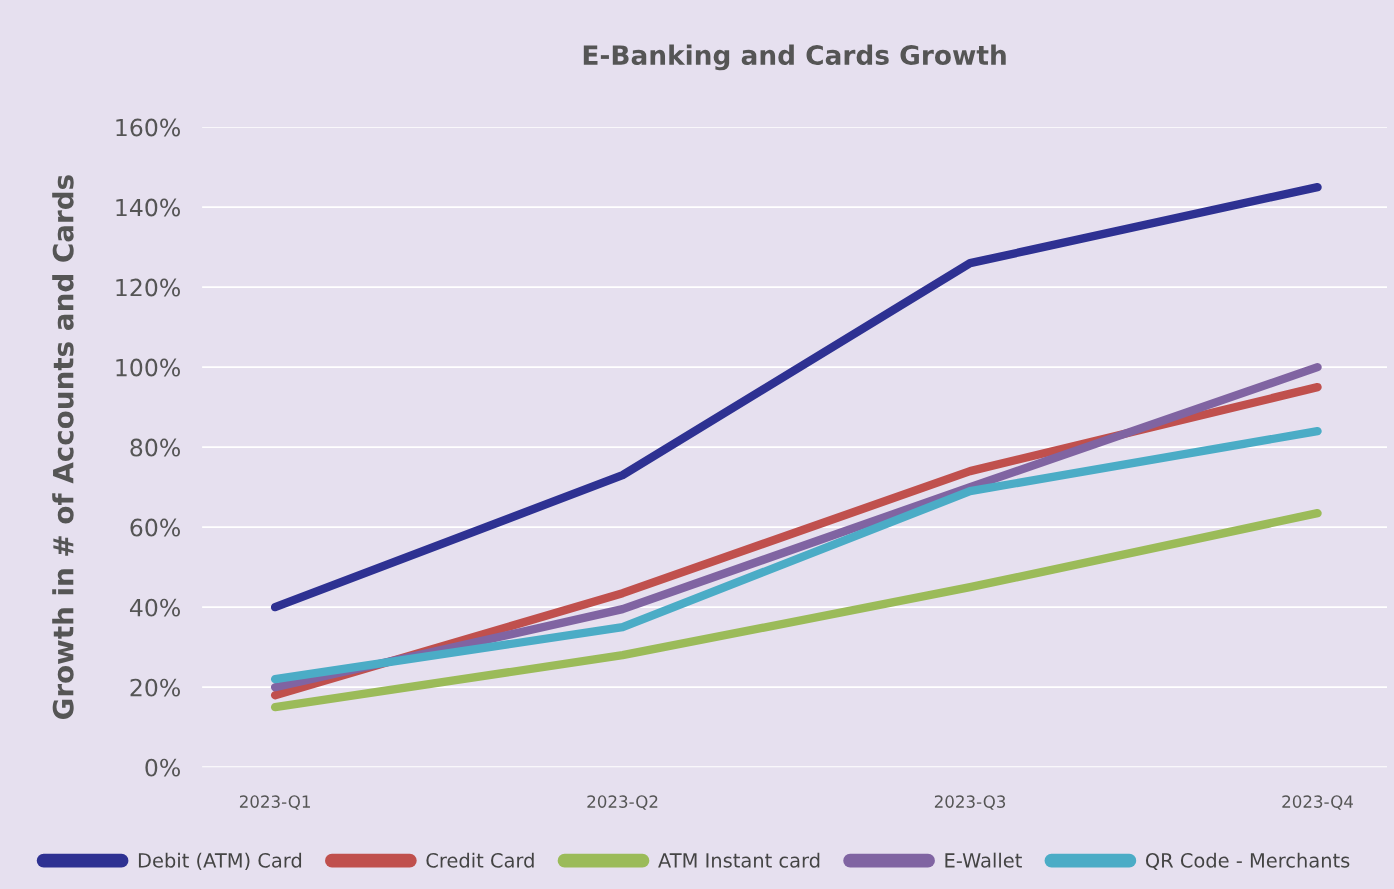  What do you see at coordinates (148, 127) in the screenshot?
I see `y-tick-label: 160%` at bounding box center [148, 127].